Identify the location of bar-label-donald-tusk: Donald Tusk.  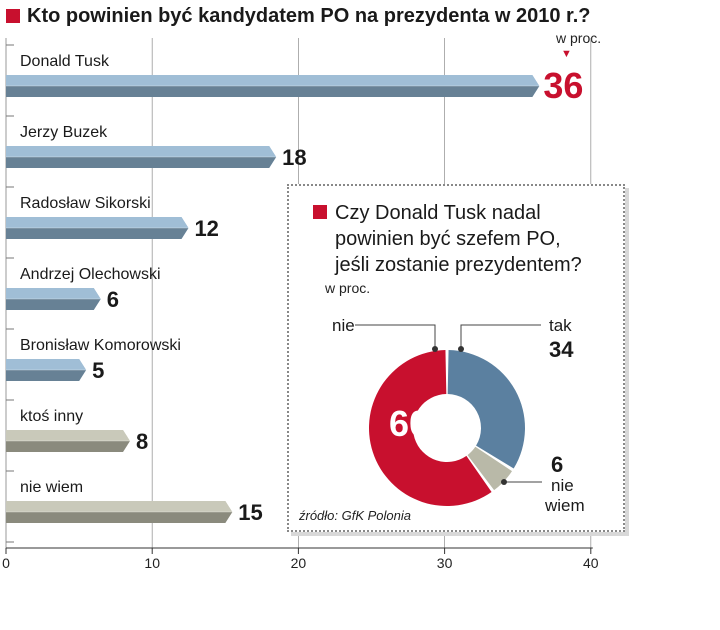
(65, 61).